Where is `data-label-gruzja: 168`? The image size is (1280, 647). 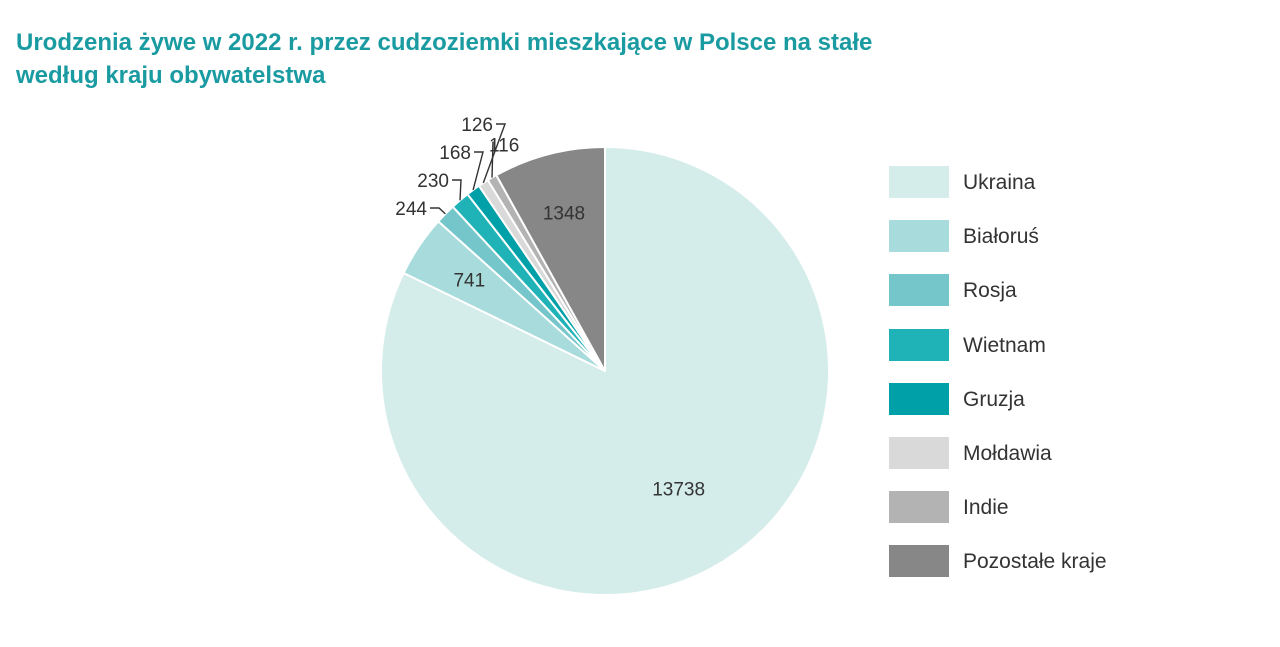 data-label-gruzja: 168 is located at coordinates (455, 153).